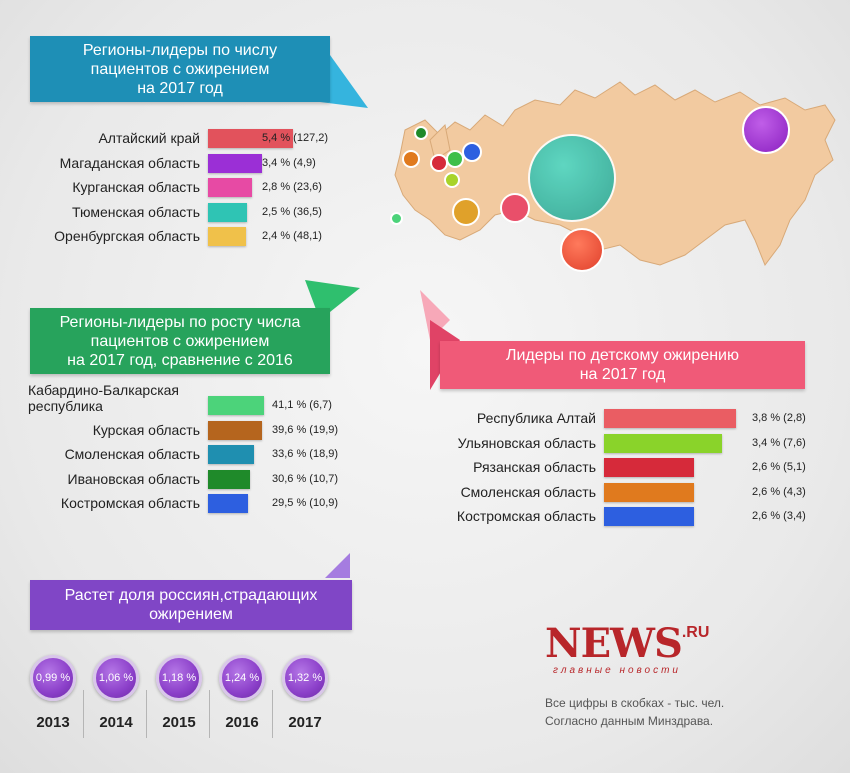  I want to click on banner-line: Регионы-лидеры по числу, so click(180, 50).